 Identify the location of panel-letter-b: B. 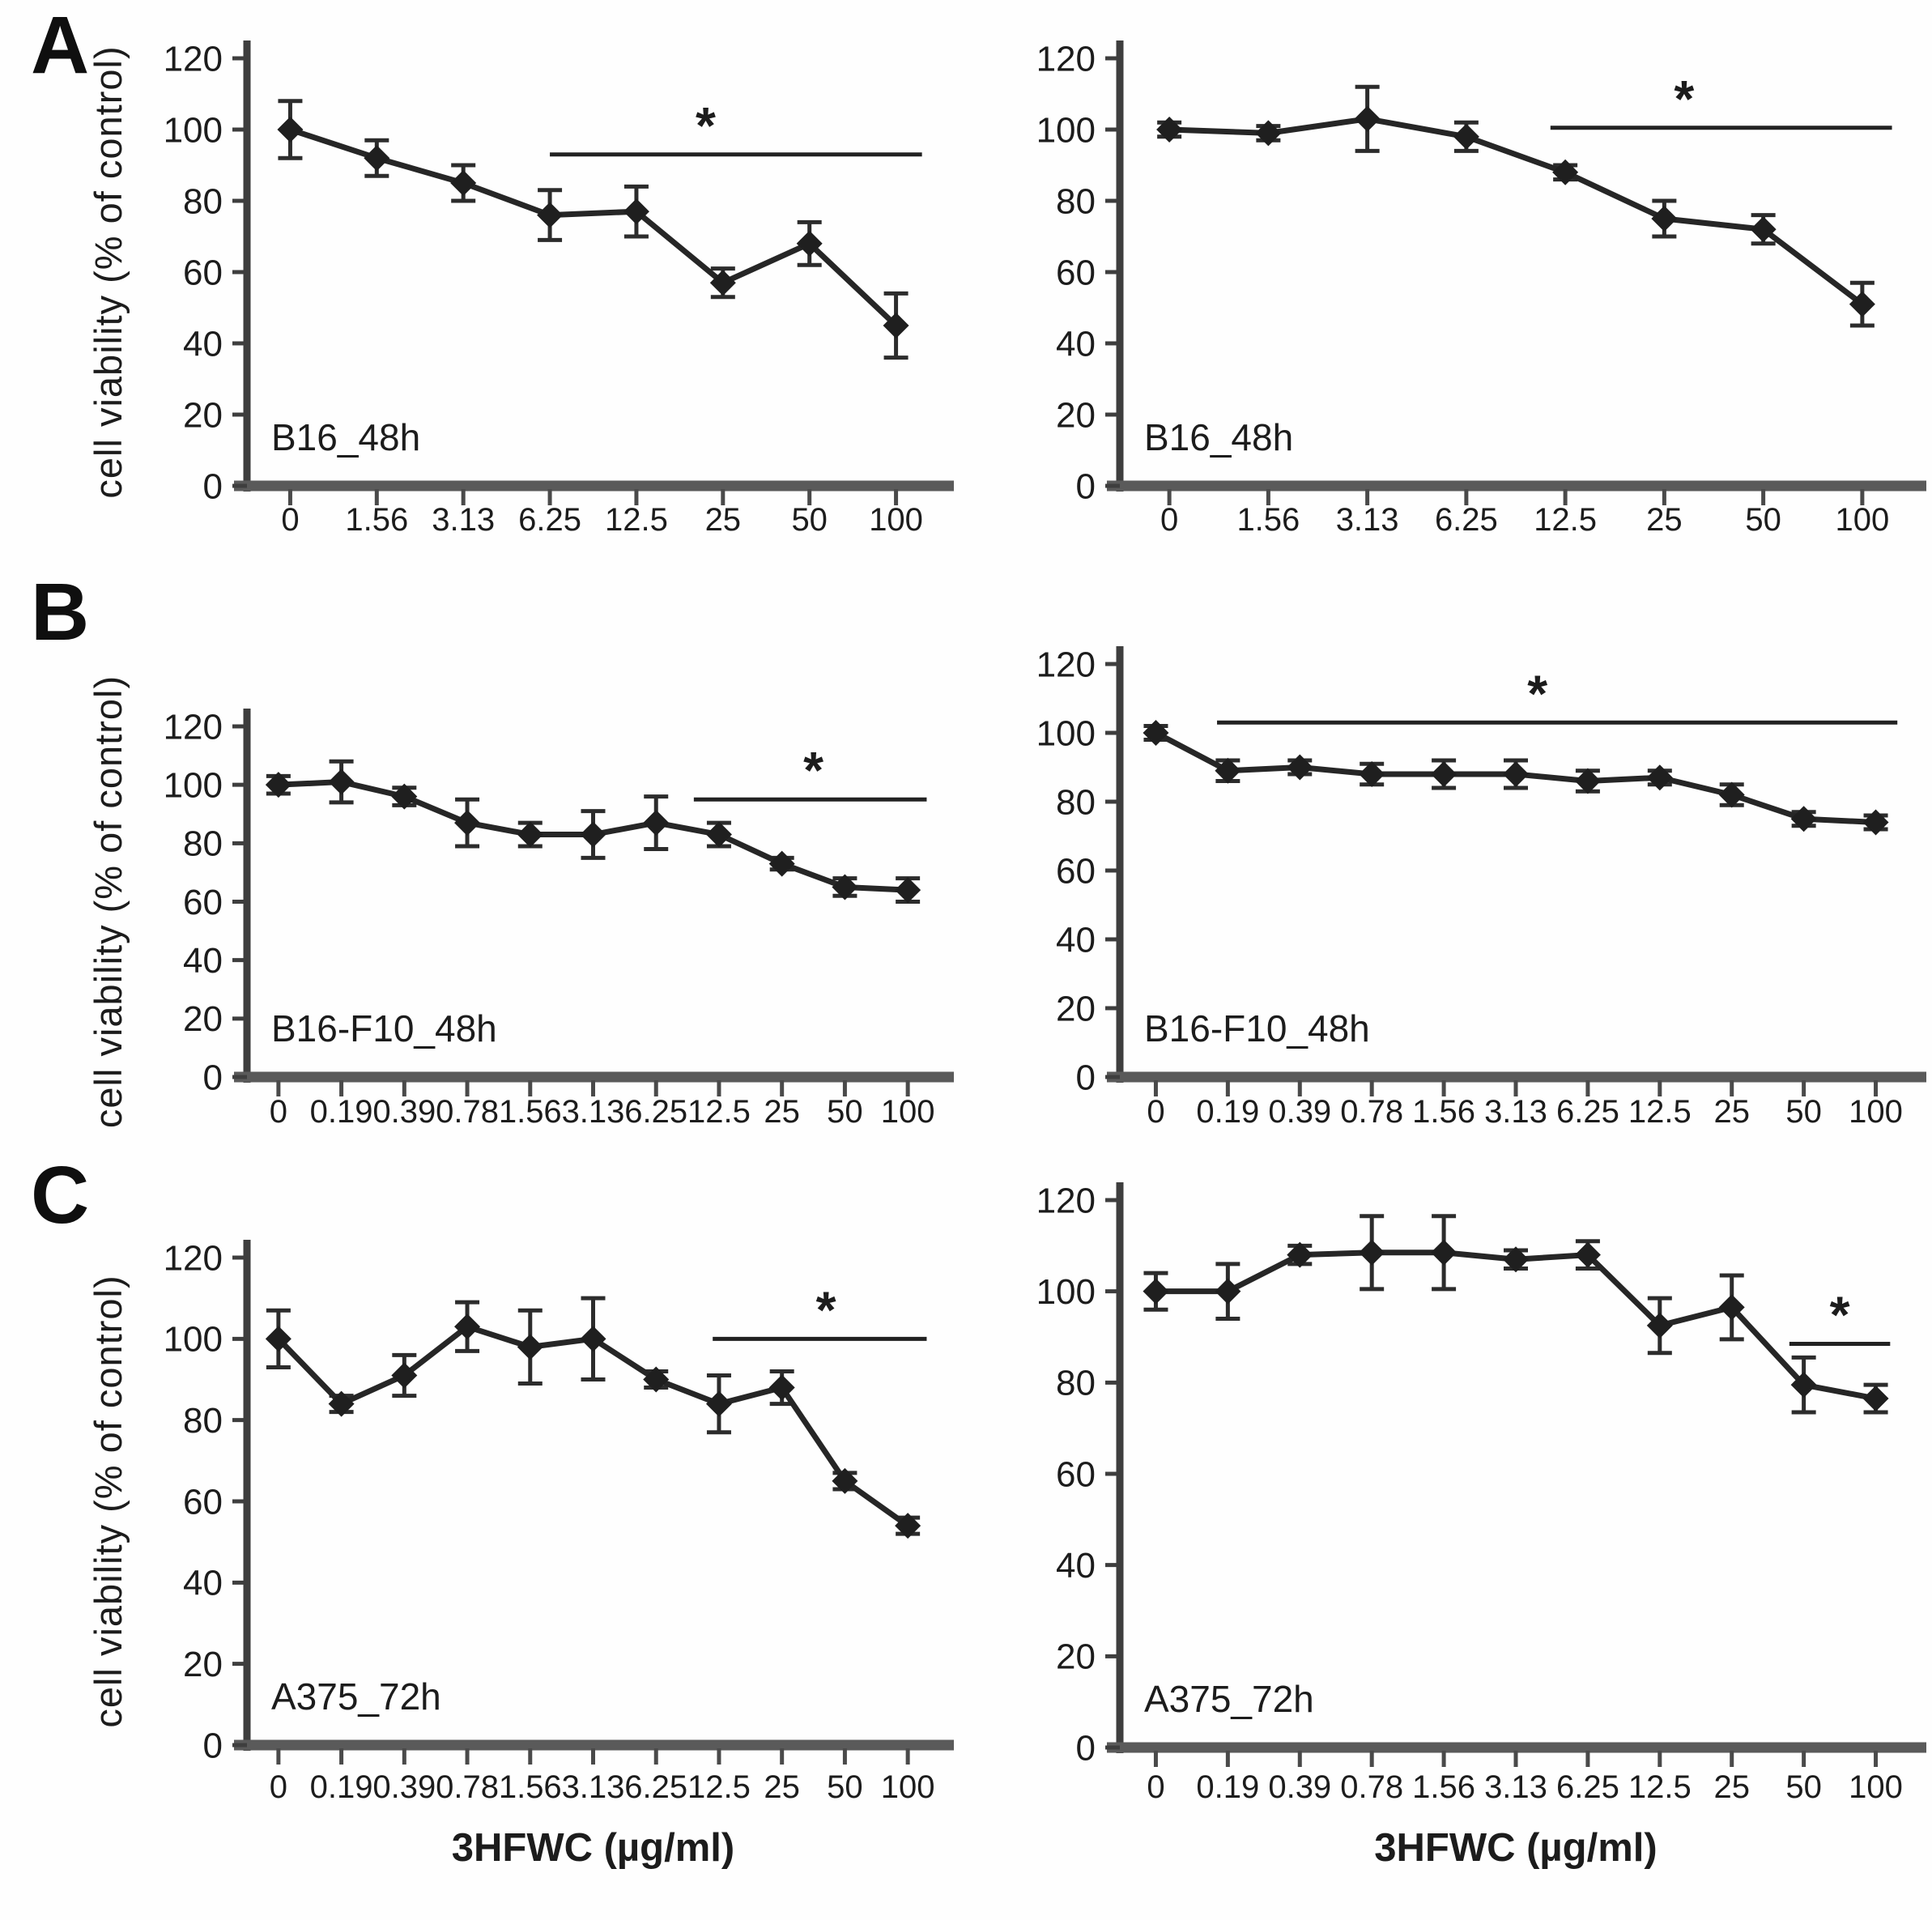
(60, 612).